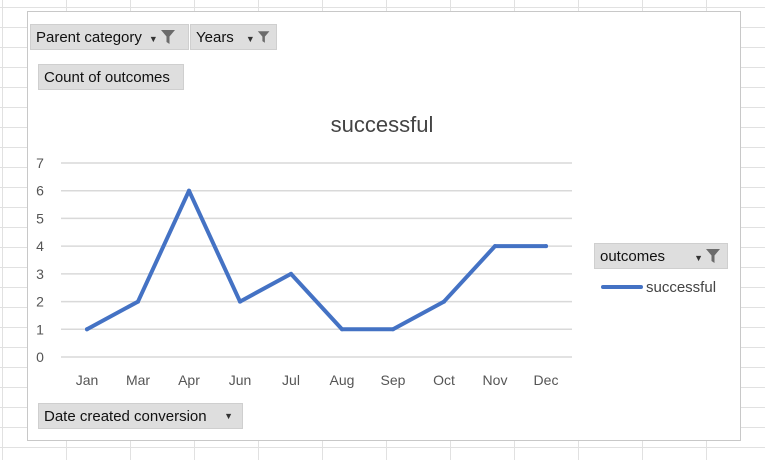 The image size is (765, 460). I want to click on x-tick-label: Sep, so click(393, 380).